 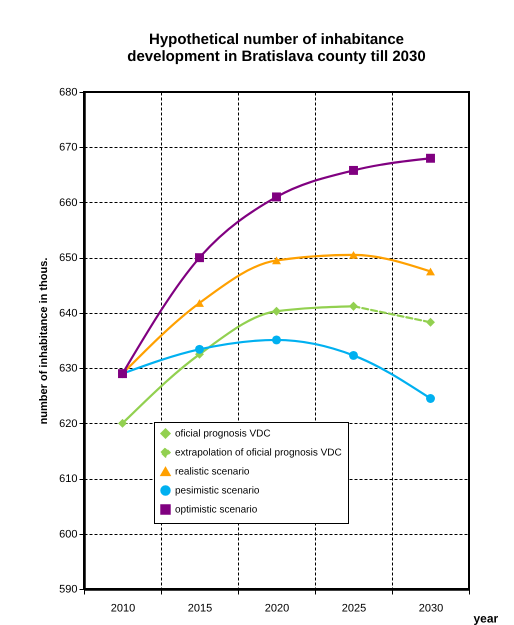 What do you see at coordinates (217, 491) in the screenshot?
I see `legend-label: pesimistic scenario` at bounding box center [217, 491].